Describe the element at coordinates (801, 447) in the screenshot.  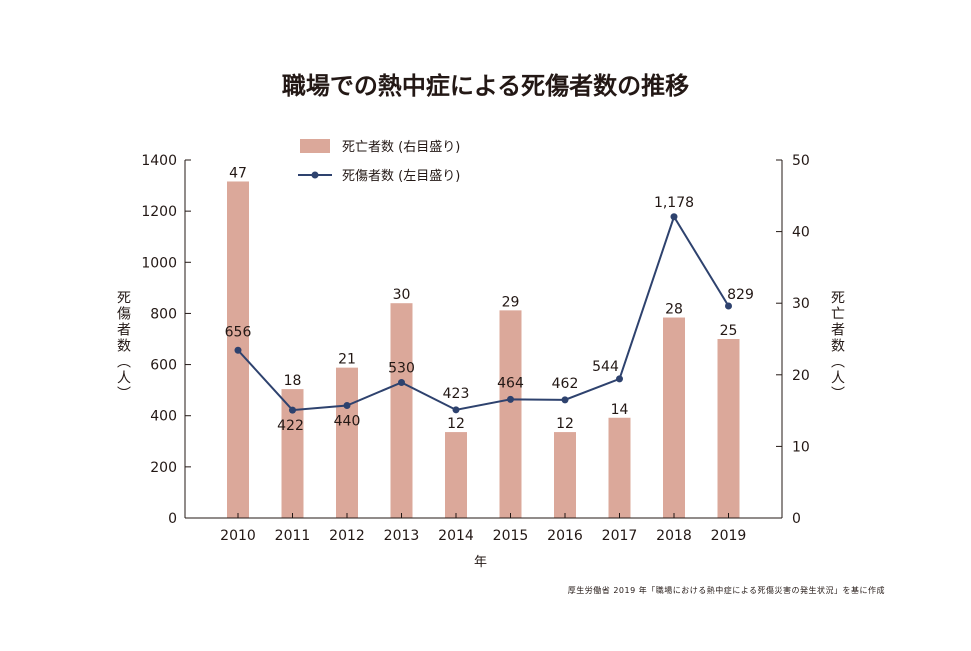
I see `y-right-tick-label: 10` at that location.